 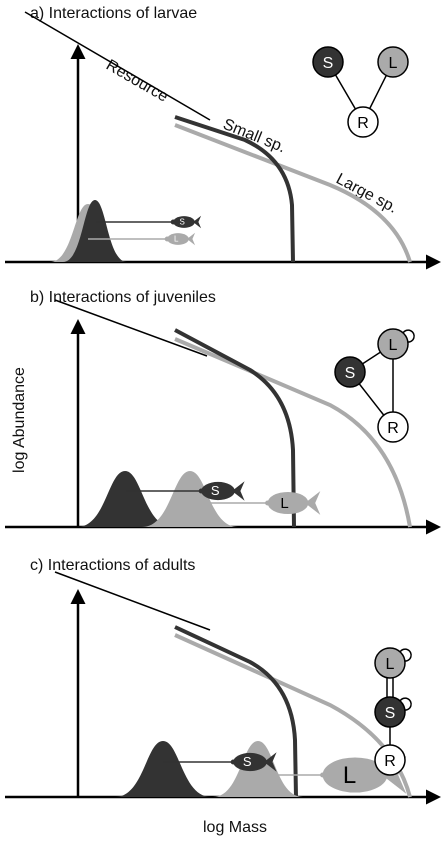 What do you see at coordinates (113, 13) in the screenshot?
I see `panel-title: a) Interactions of larvae` at bounding box center [113, 13].